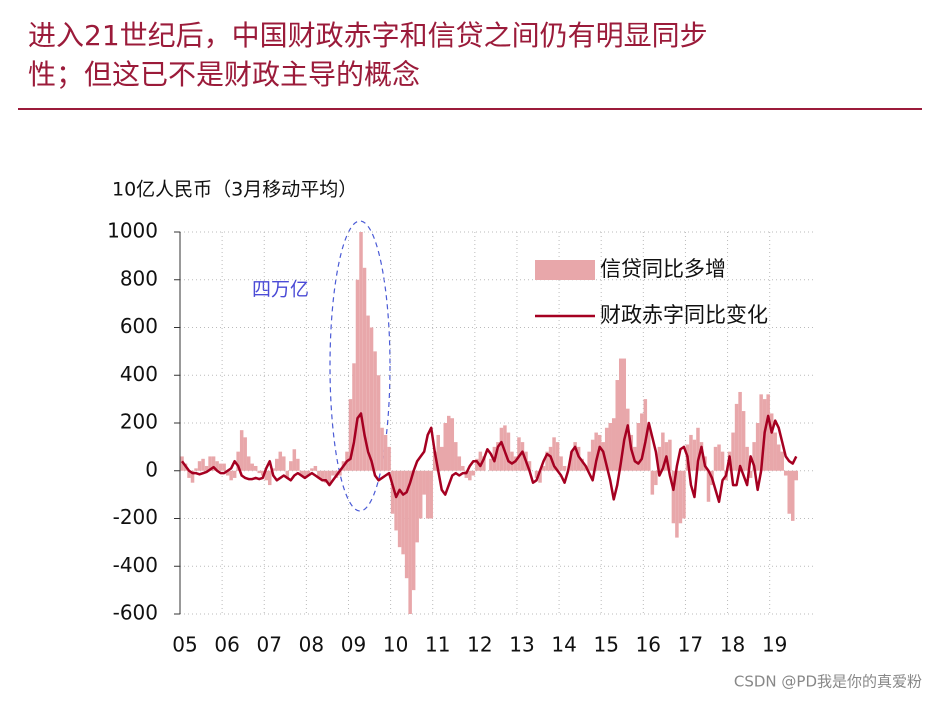  I want to click on x-tick-label: 19, so click(774, 645).